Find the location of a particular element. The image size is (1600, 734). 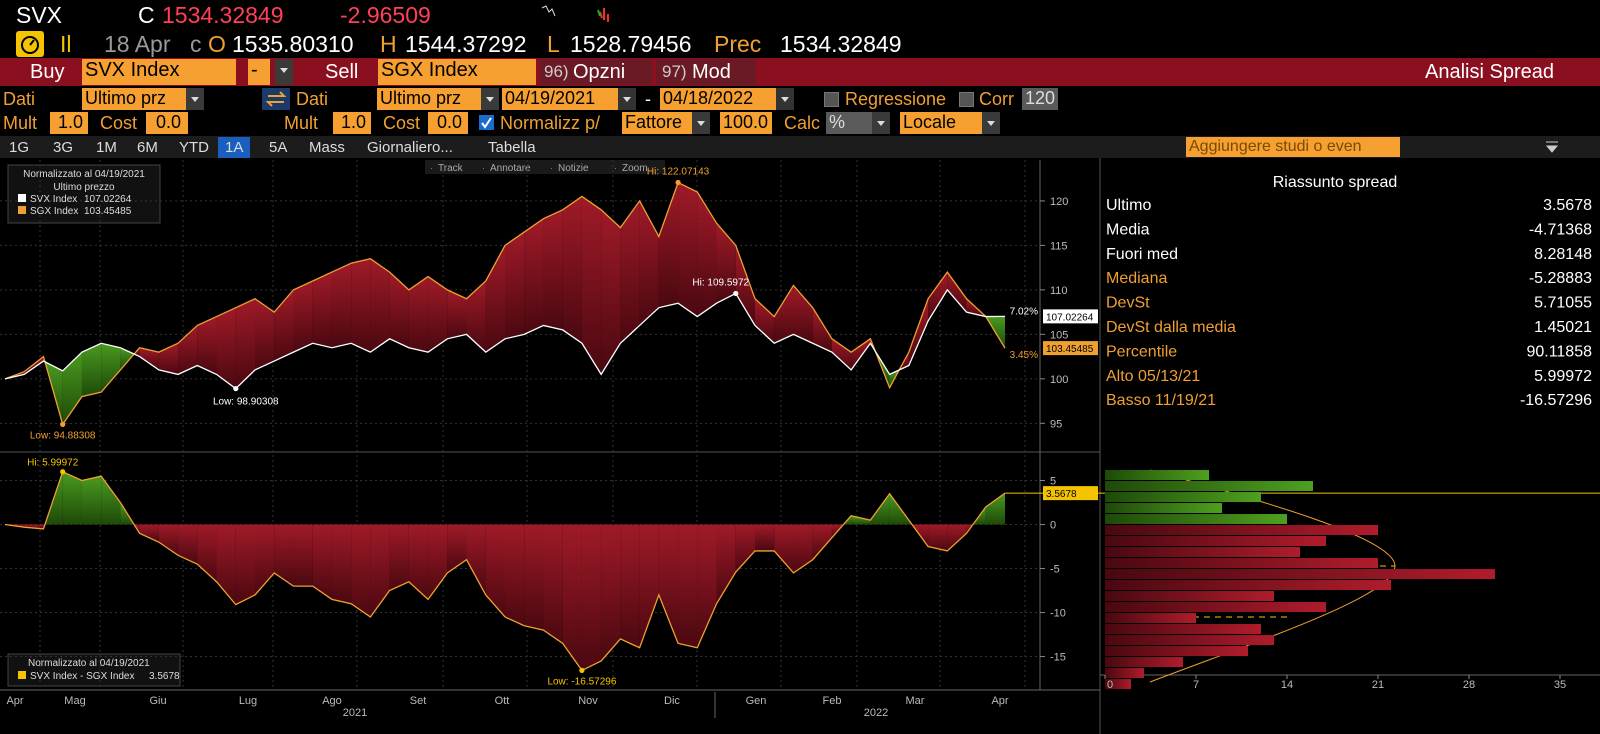

menu-arrow is located at coordinates (1552, 147).